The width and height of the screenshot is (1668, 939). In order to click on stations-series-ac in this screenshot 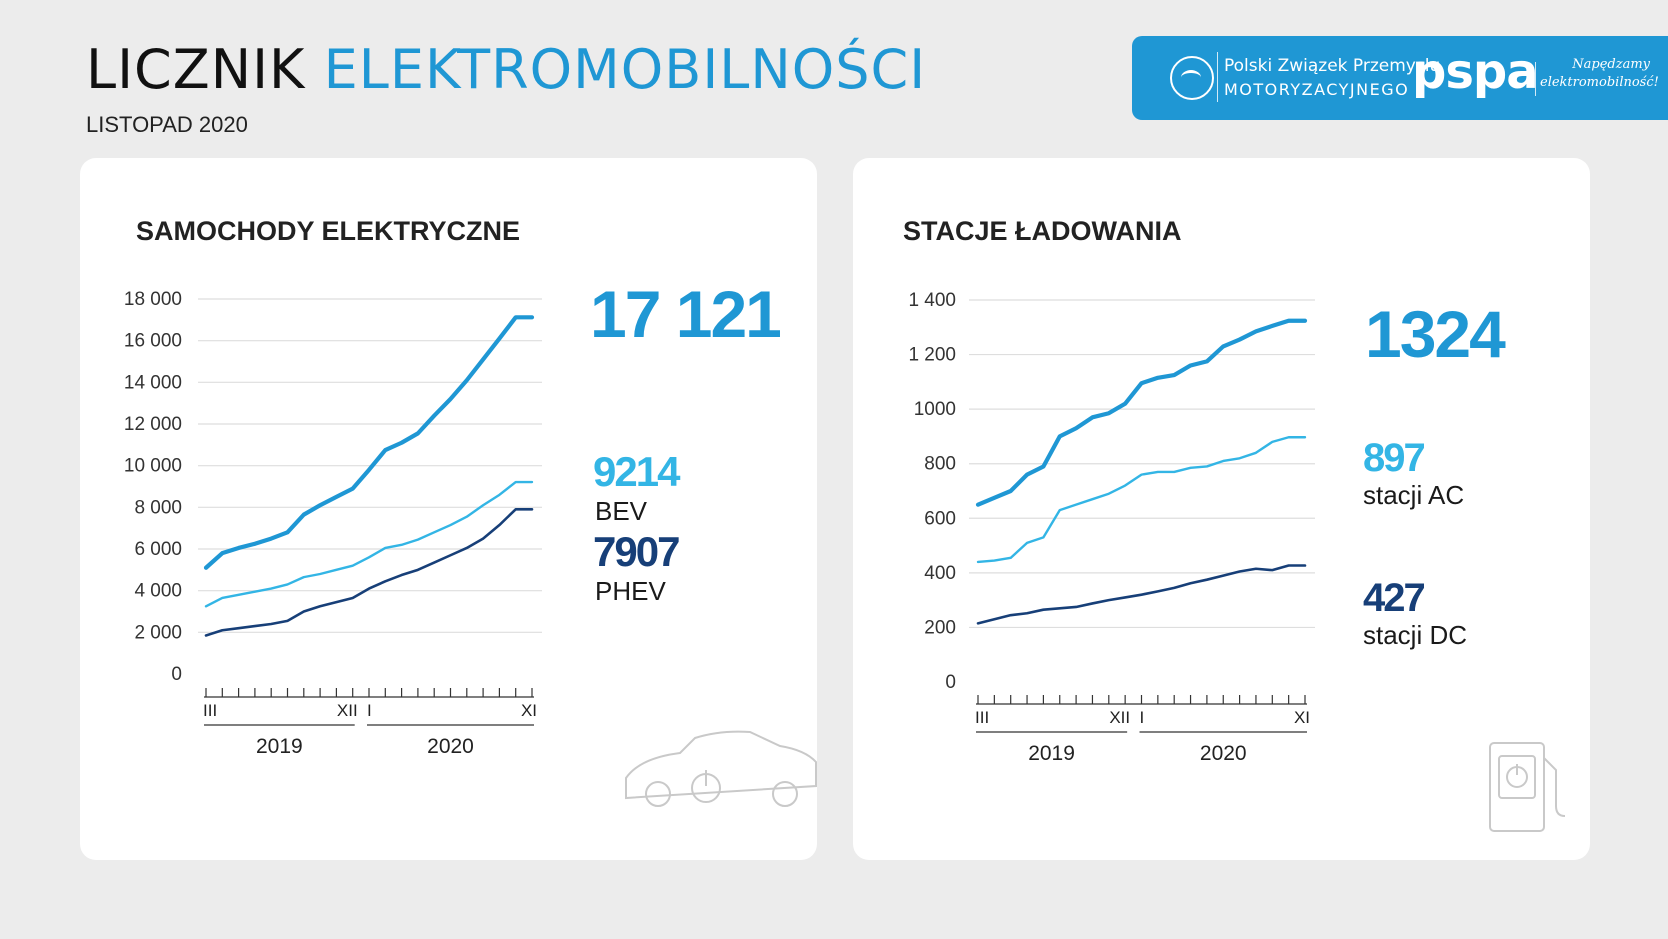, I will do `click(1141, 500)`.